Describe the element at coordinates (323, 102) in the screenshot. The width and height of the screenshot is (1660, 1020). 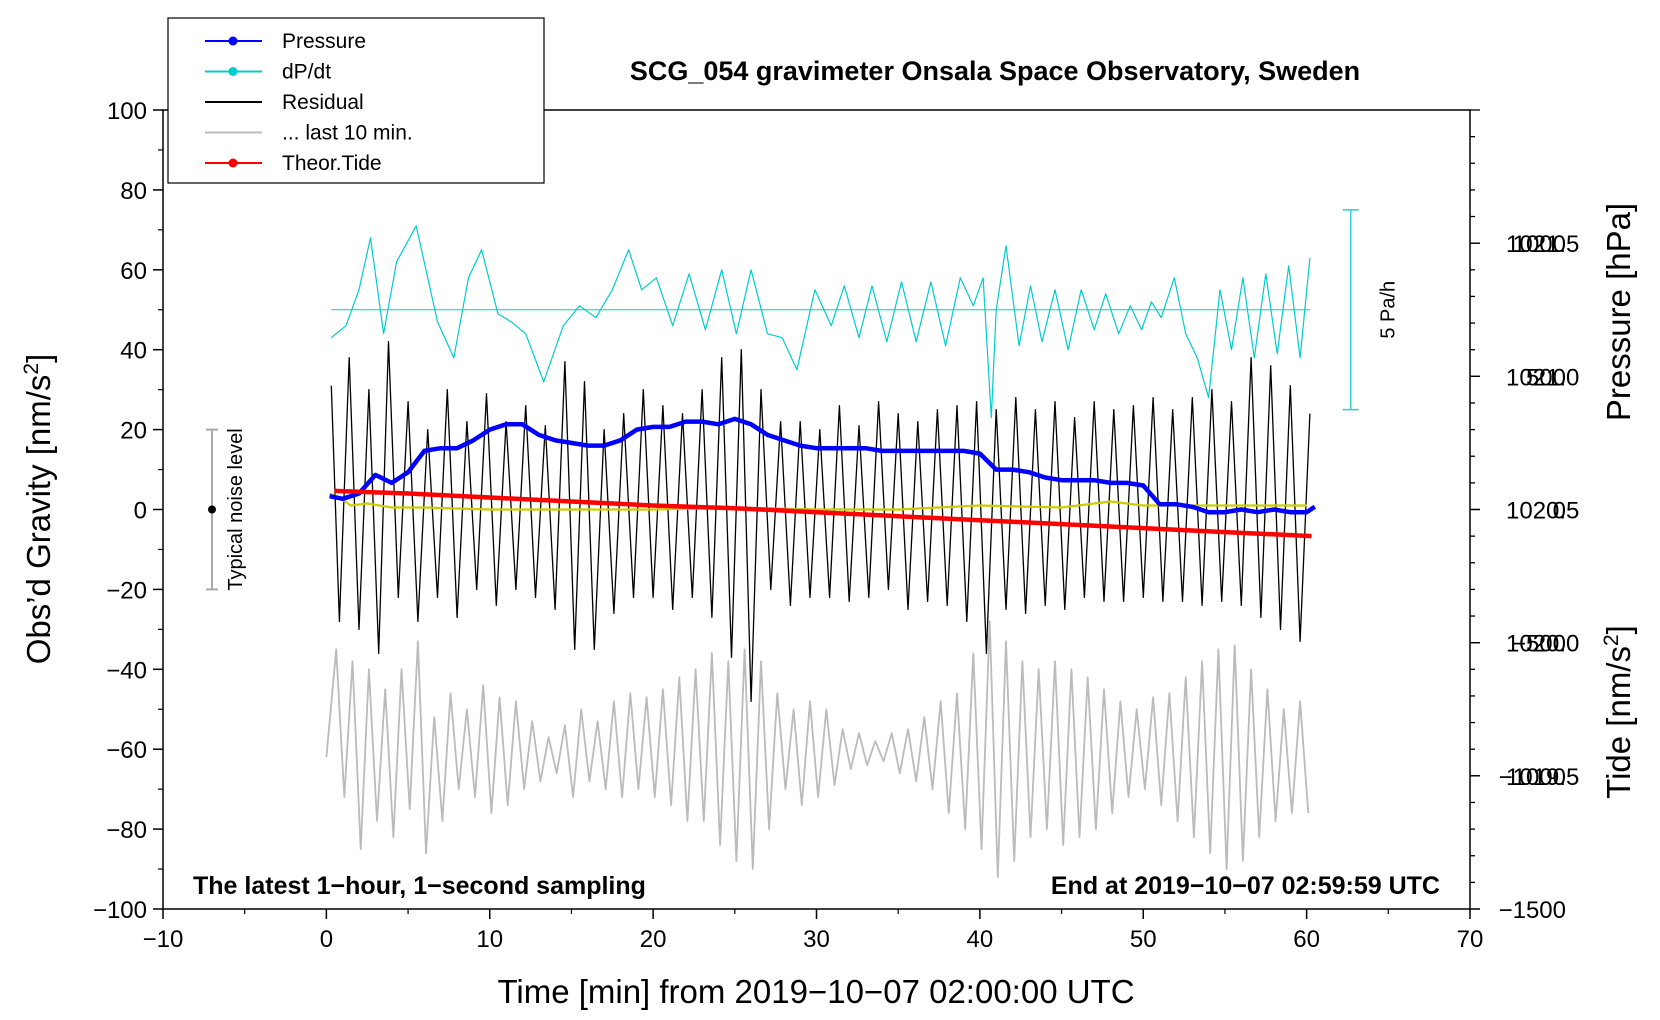
I see `legend-label: Residual` at that location.